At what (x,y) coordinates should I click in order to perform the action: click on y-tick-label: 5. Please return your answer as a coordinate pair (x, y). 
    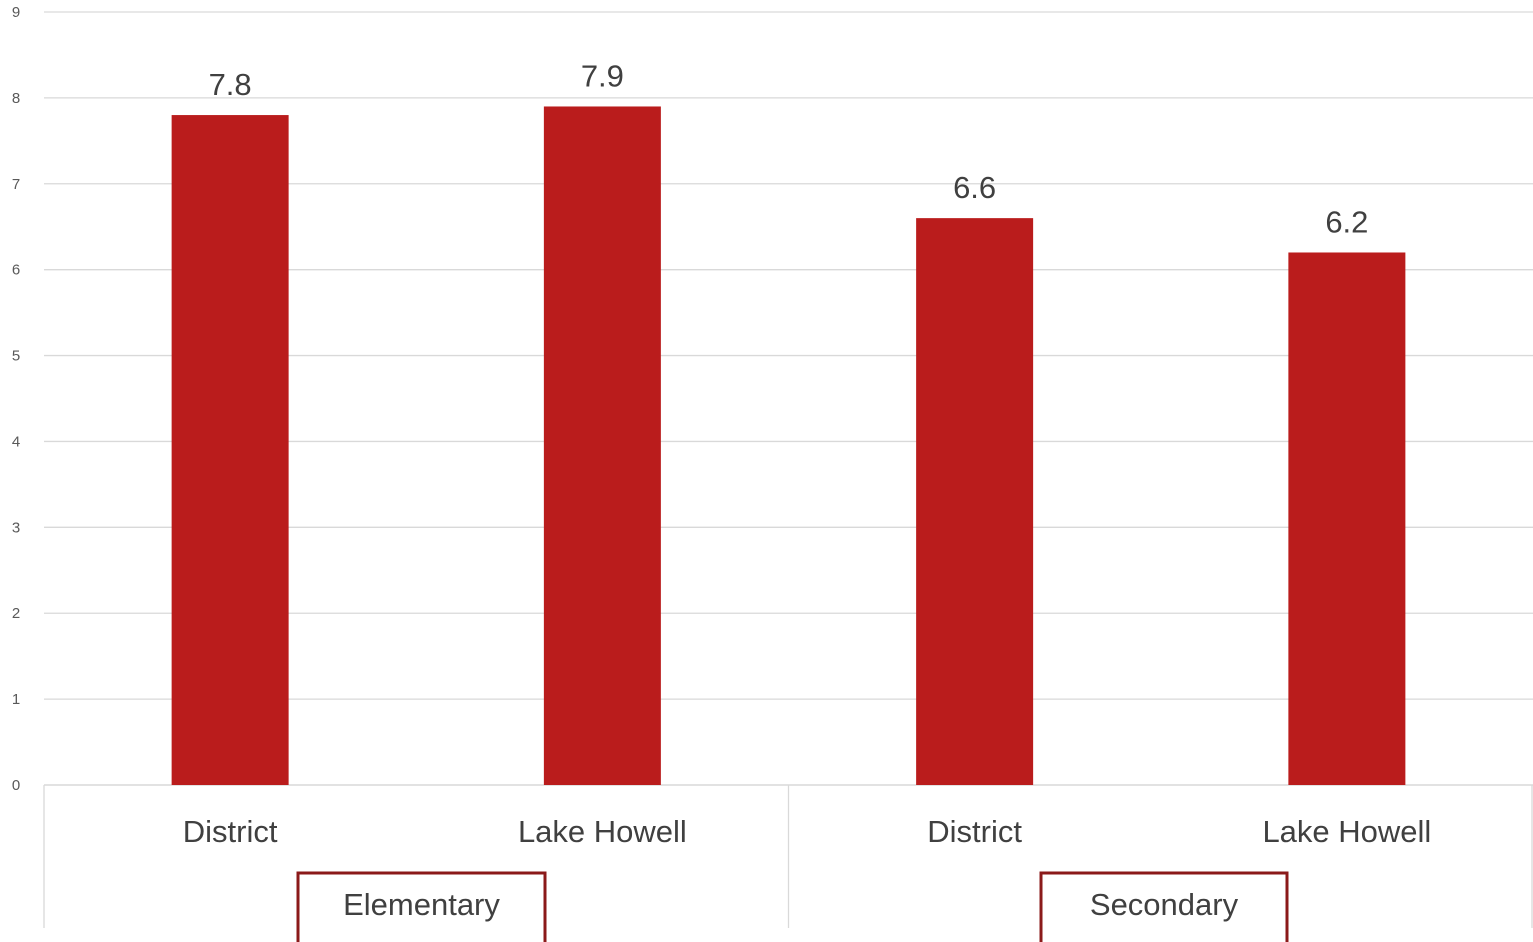
    Looking at the image, I should click on (16, 356).